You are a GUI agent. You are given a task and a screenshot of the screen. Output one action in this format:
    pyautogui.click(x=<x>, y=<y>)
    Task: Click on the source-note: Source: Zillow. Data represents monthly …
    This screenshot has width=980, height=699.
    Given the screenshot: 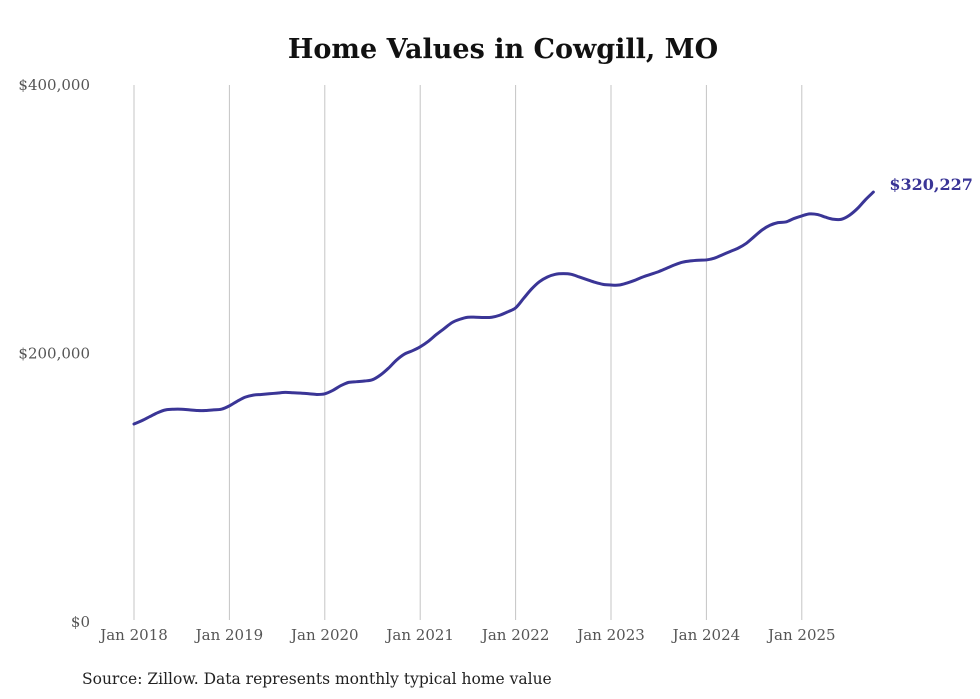 What is the action you would take?
    pyautogui.click(x=317, y=679)
    